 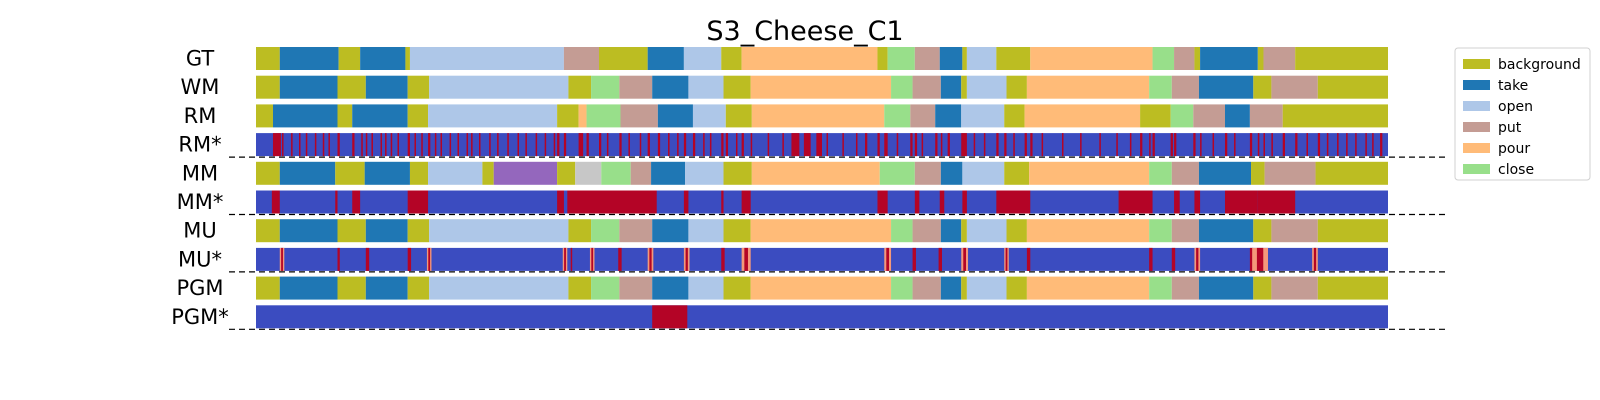 What do you see at coordinates (200, 87) in the screenshot?
I see `row-label: WM` at bounding box center [200, 87].